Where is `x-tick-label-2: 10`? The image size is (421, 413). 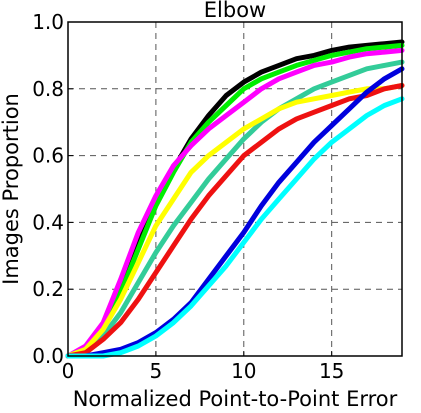 x-tick-label-2: 10 is located at coordinates (243, 371).